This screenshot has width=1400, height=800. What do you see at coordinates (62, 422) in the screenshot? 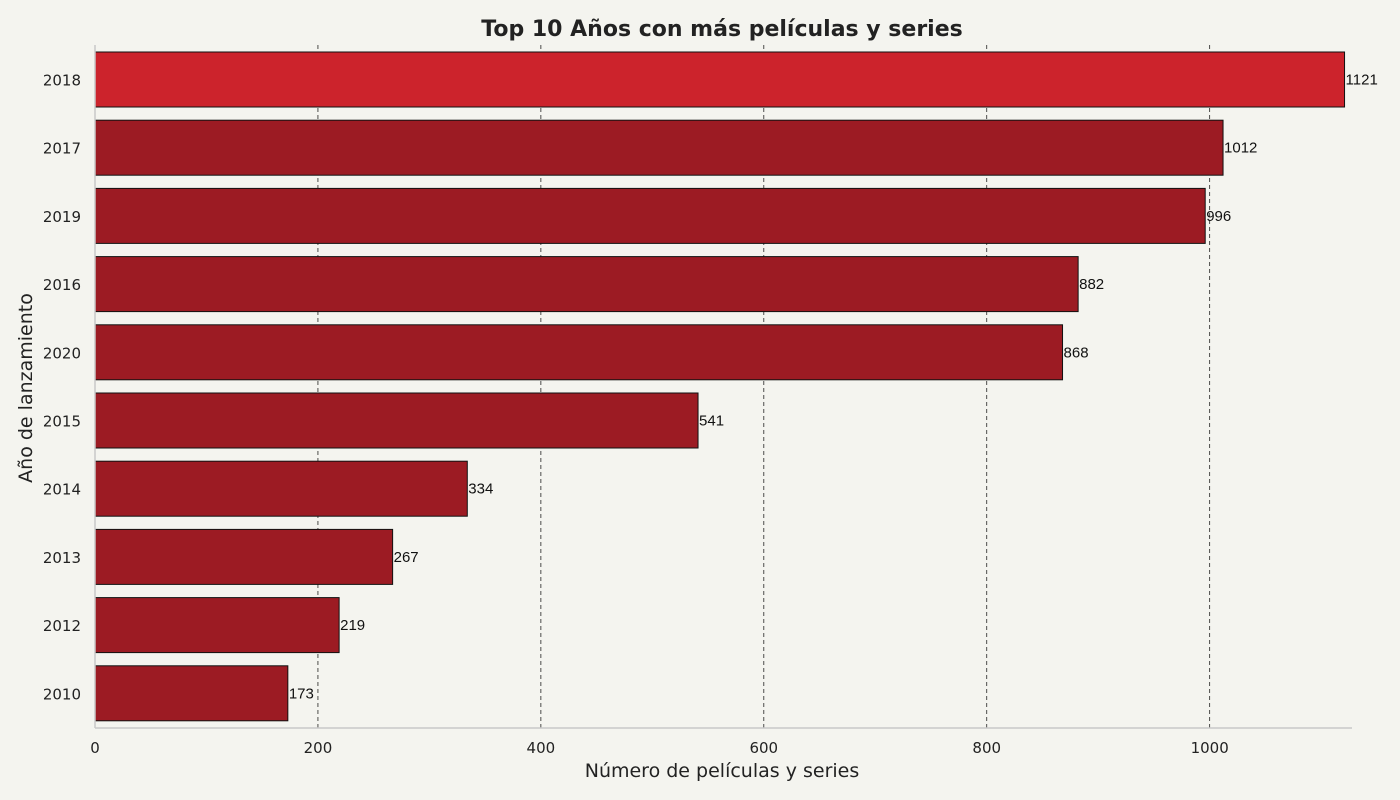
I see `y-tick-label: 2015` at bounding box center [62, 422].